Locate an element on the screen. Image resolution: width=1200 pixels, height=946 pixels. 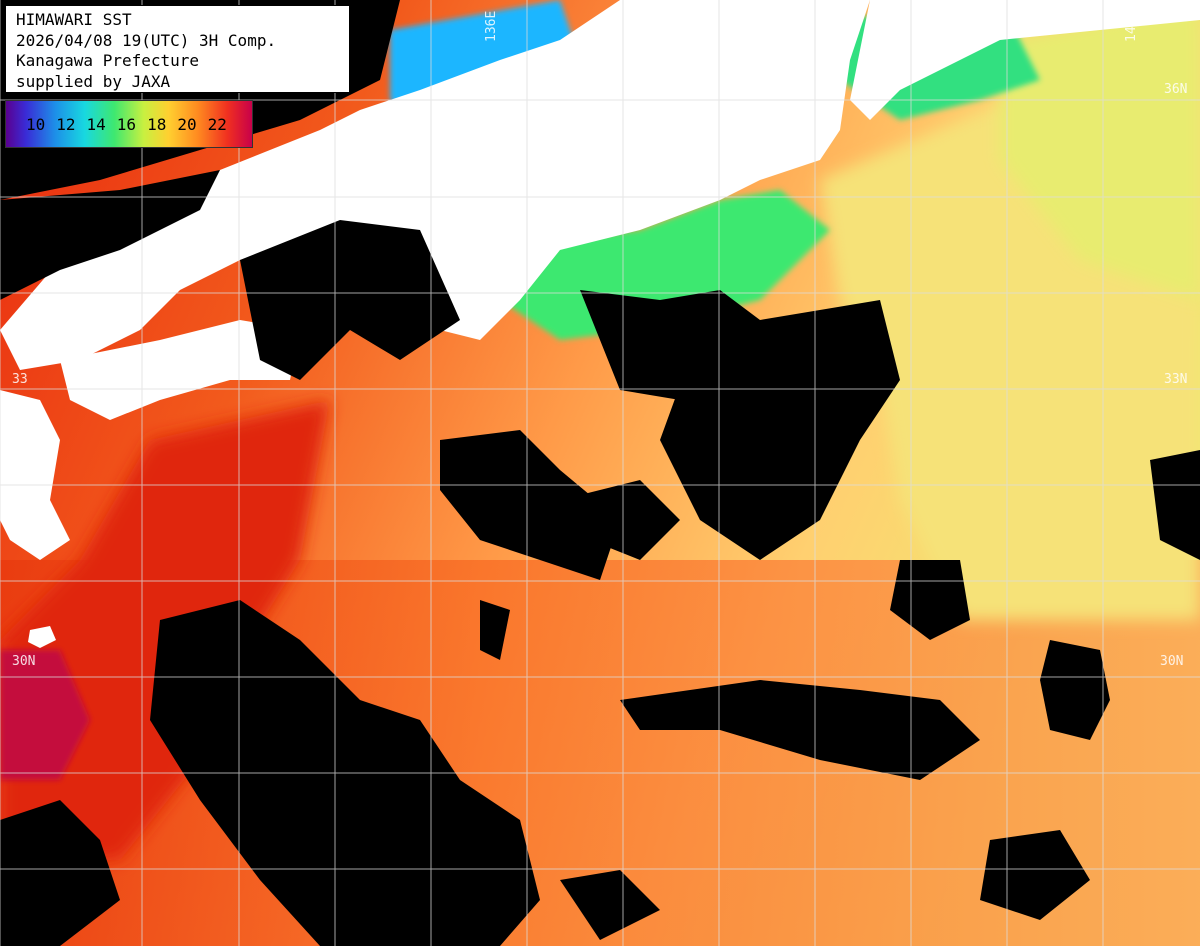
timestamp: 2026/04/08 19(UTC) 3H Comp. is located at coordinates (146, 40).